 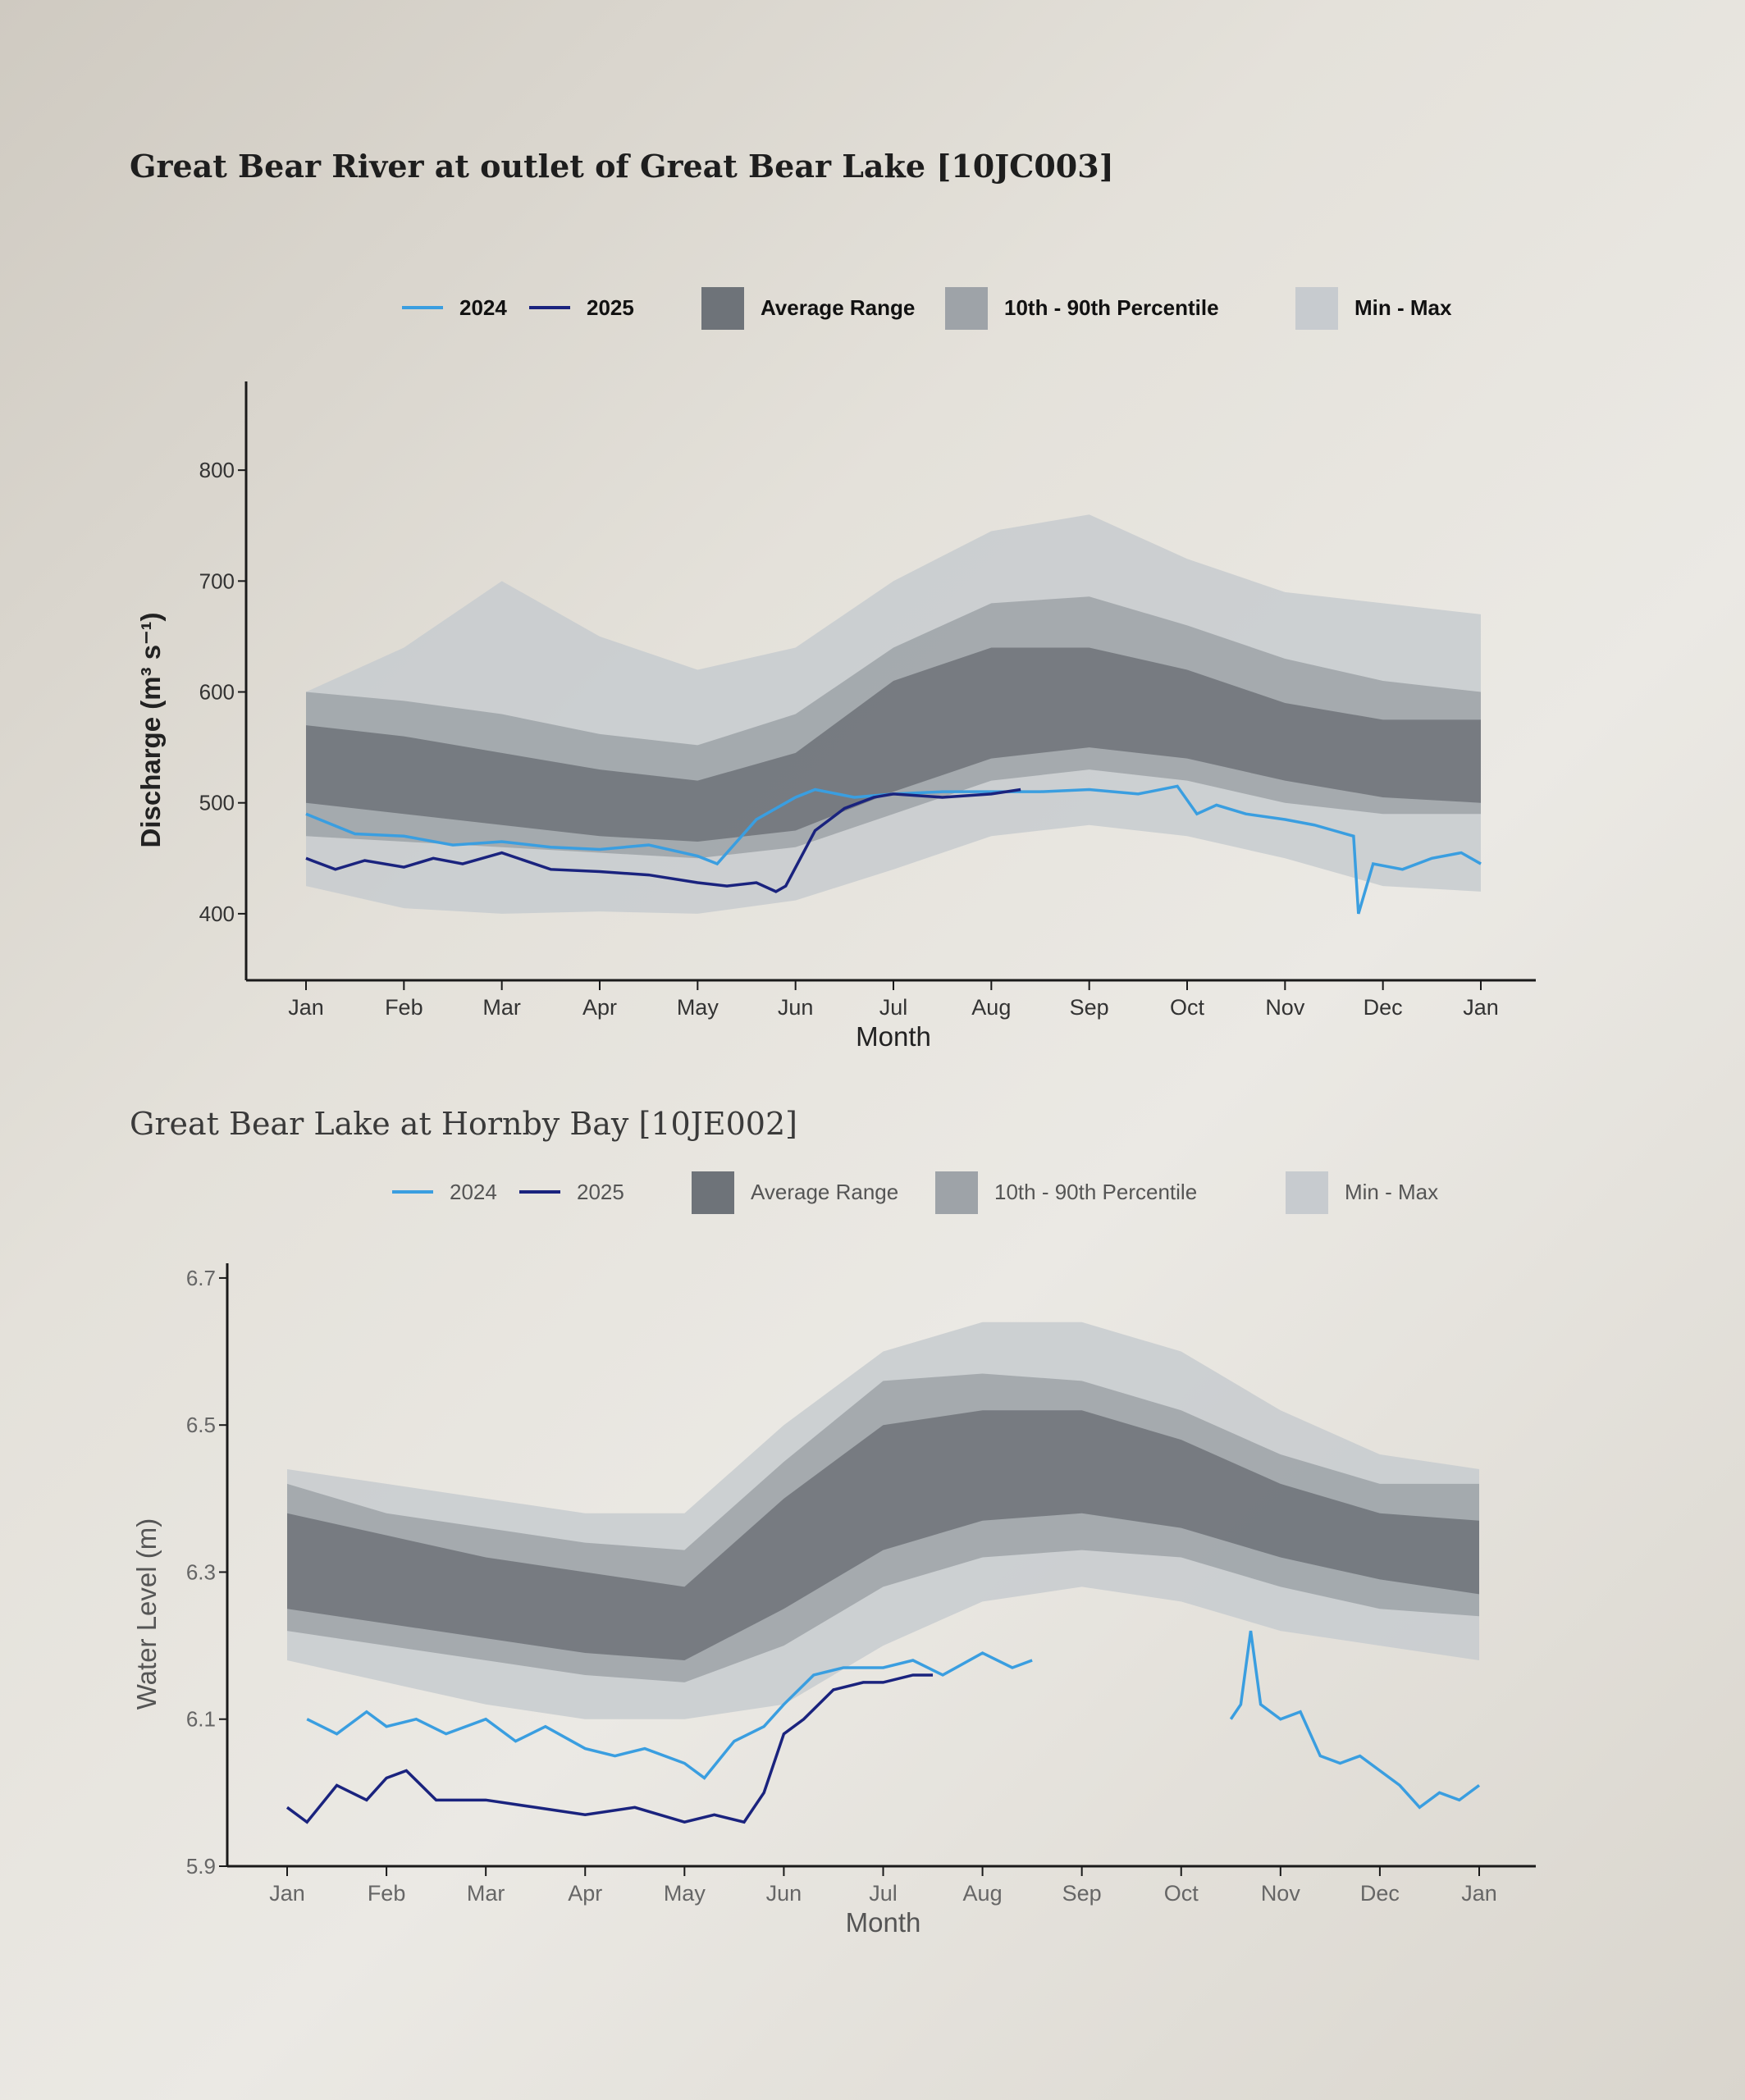 What do you see at coordinates (201, 1278) in the screenshot?
I see `y-tick-label: 6.7` at bounding box center [201, 1278].